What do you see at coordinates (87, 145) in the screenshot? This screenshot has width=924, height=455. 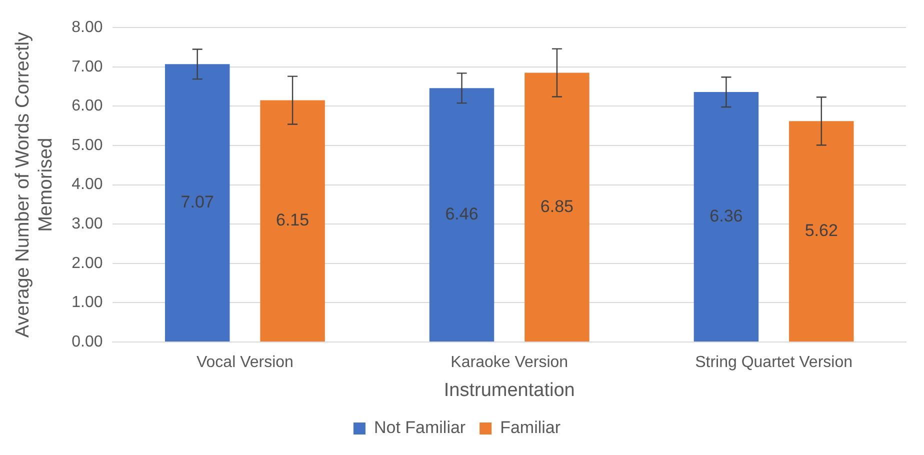 I see `y-tick-label: 5.00` at bounding box center [87, 145].